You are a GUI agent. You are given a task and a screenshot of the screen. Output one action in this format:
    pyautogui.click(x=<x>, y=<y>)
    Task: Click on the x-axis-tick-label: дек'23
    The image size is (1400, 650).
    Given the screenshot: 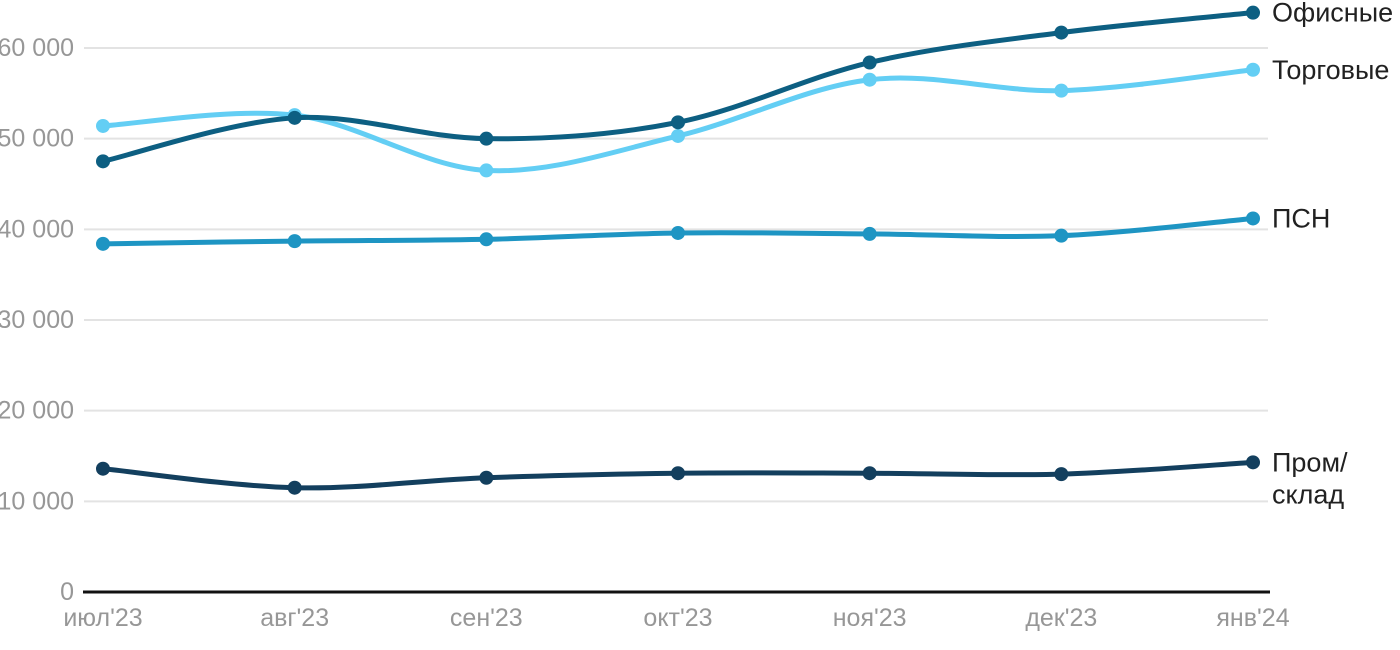 What is the action you would take?
    pyautogui.click(x=1061, y=618)
    